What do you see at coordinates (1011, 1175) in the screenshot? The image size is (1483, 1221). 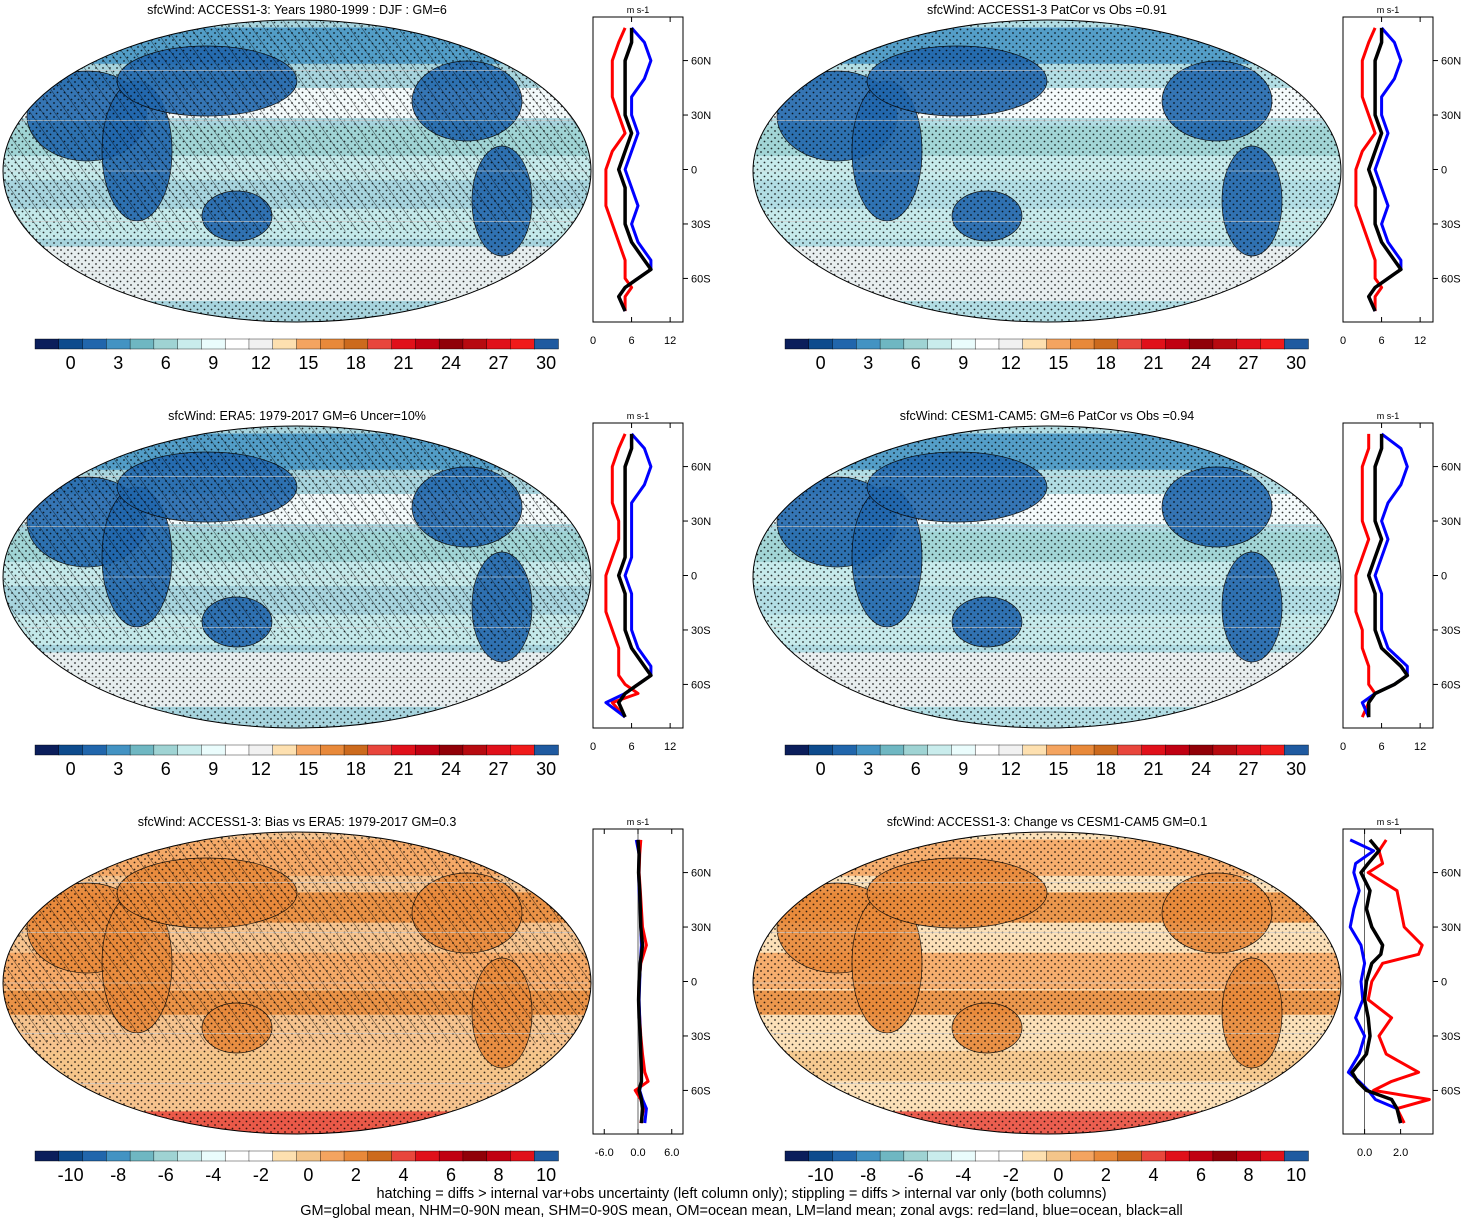 I see `colorbar-tick-label: -2` at bounding box center [1011, 1175].